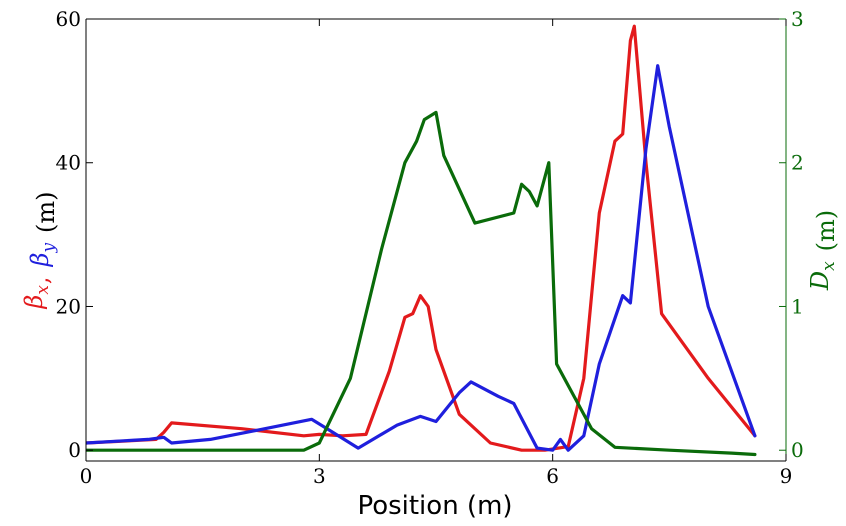 The width and height of the screenshot is (846, 526). I want to click on left-y-axis-label: βx,βy(m), so click(40, 250).